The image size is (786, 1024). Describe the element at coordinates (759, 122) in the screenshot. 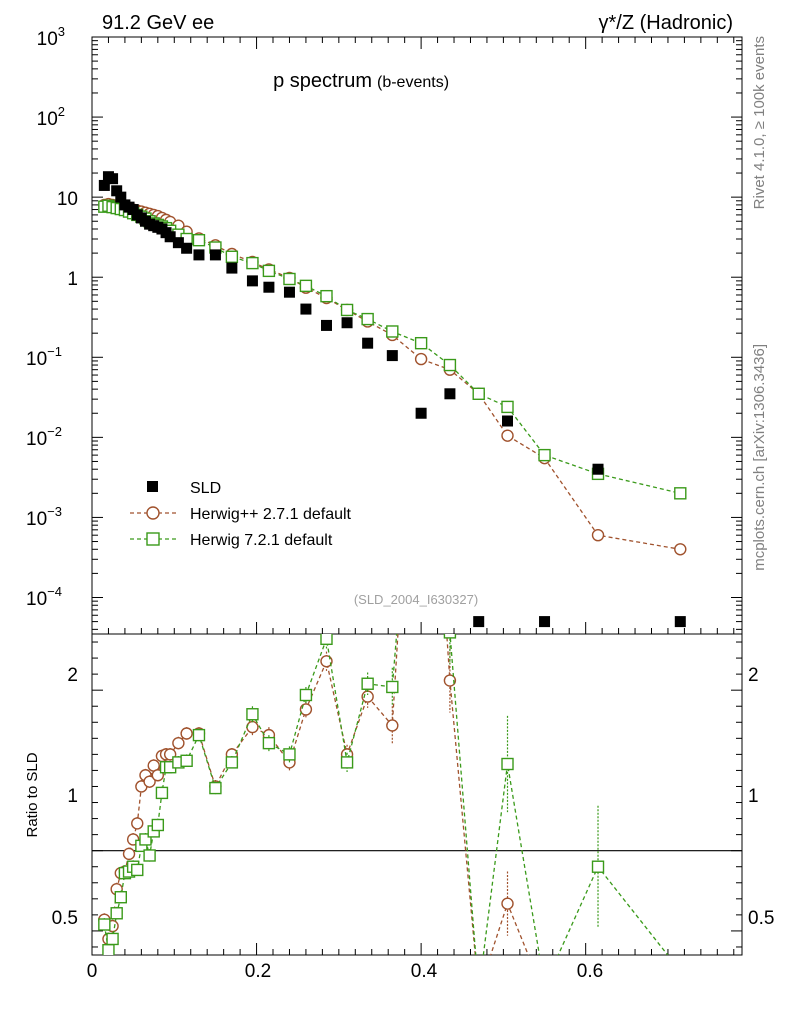

I see `rivet-version-label: Rivet 4.1.0, ≥ 100k events` at that location.